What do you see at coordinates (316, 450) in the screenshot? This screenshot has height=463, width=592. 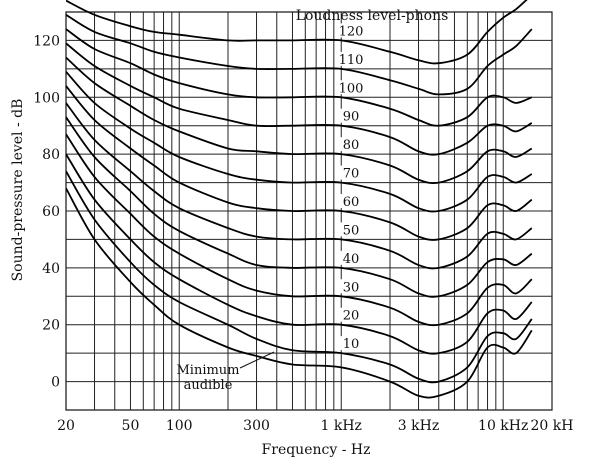 I see `x-axis-title: Frequency - Hz` at bounding box center [316, 450].